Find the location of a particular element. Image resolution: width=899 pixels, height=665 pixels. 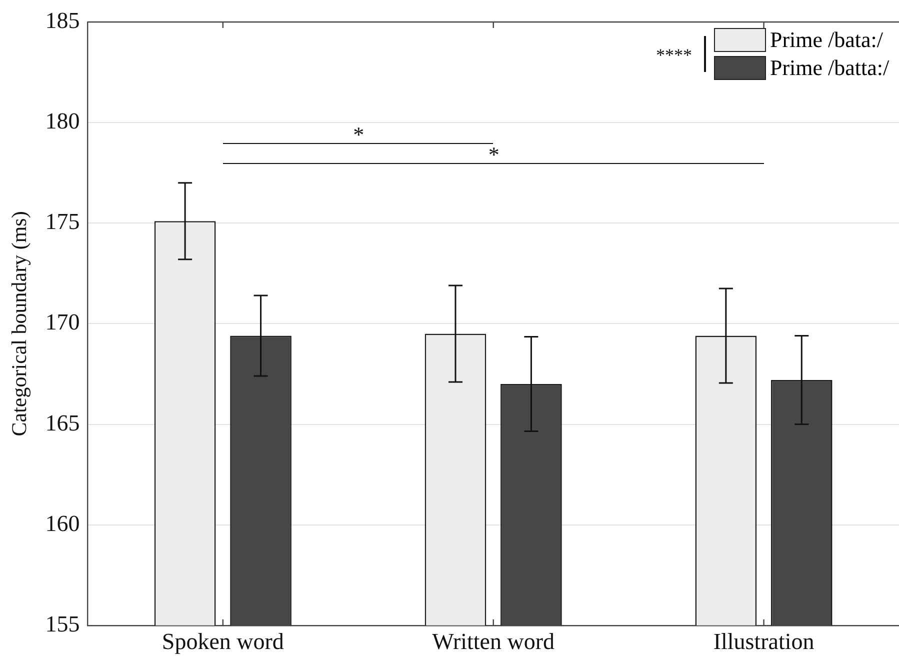

x-tick-label: Written word is located at coordinates (494, 641).